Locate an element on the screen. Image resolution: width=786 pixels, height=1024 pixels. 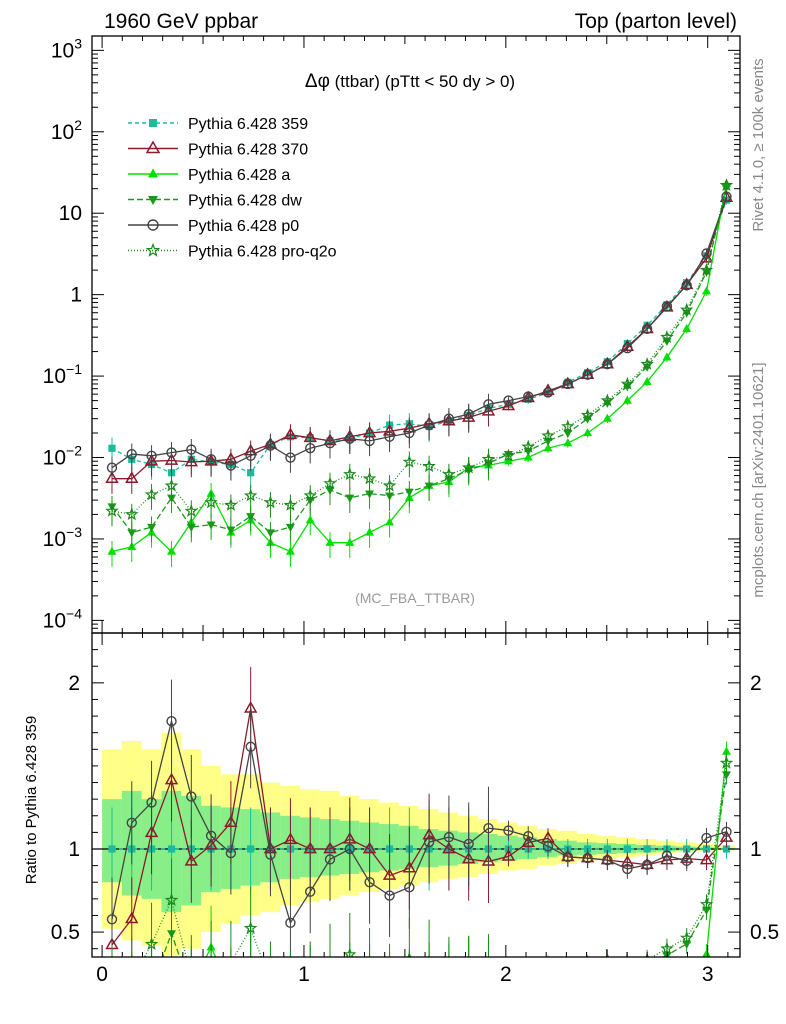
ratio-y-tick-label: 1 is located at coordinates (74, 849).